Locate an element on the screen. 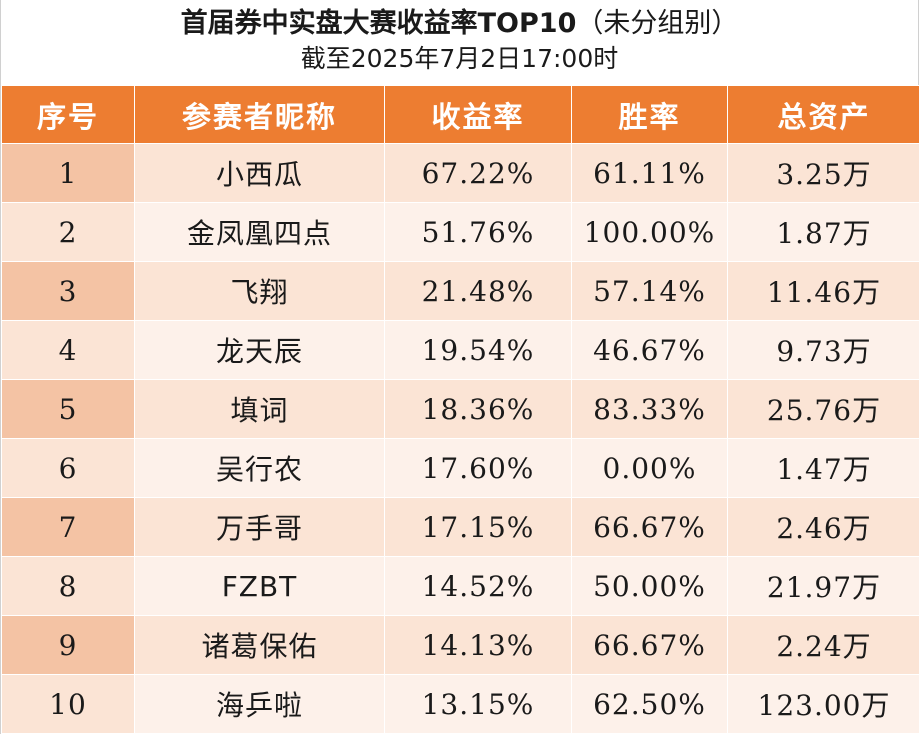  table-row: 10 海乒啦 13.15% 62.50% 123.00万 is located at coordinates (460, 704).